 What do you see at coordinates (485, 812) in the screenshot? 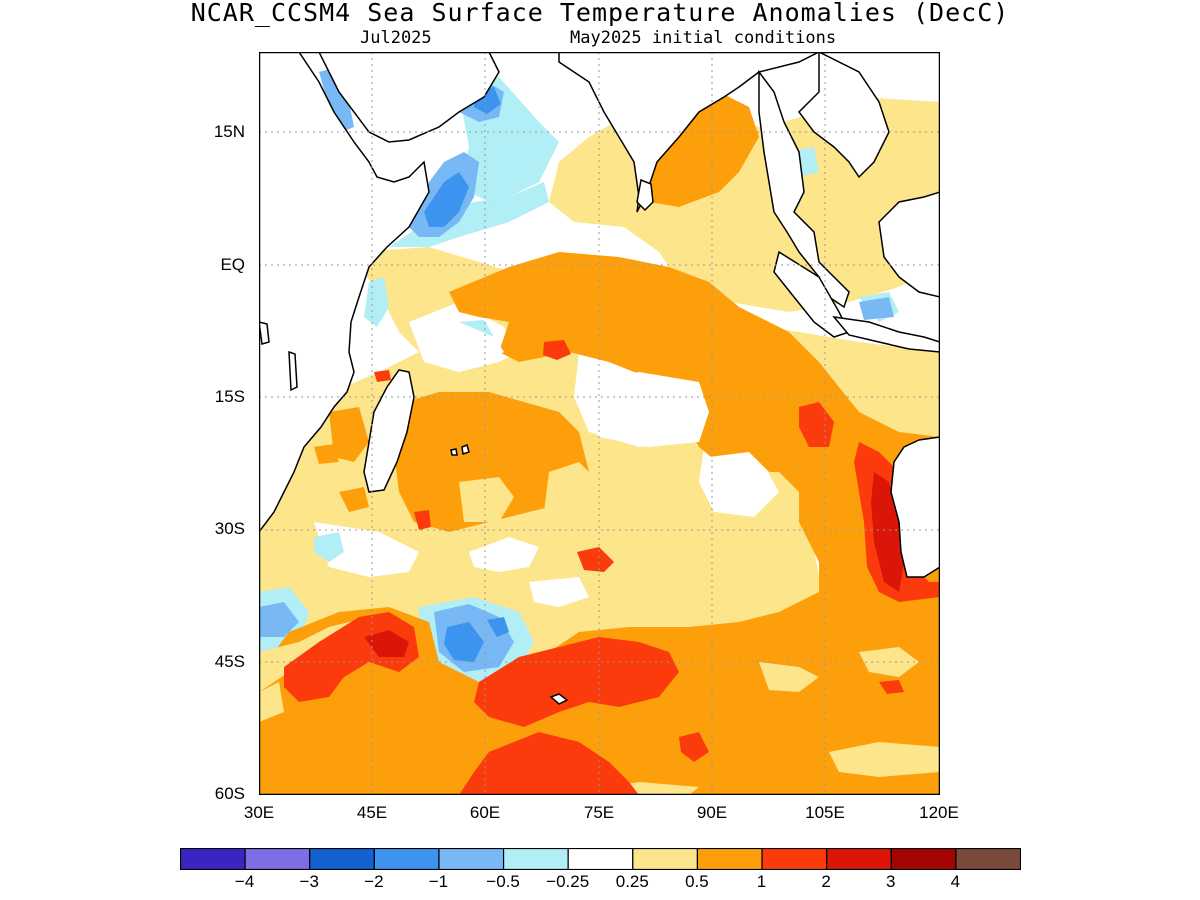
I see `lon-tick-60e: 60E` at bounding box center [485, 812].